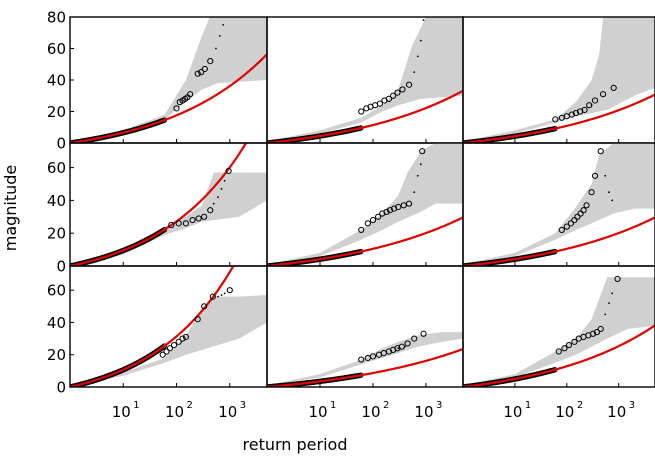 Image resolution: width=655 pixels, height=456 pixels. Describe the element at coordinates (580, 405) in the screenshot. I see `x-tick-exponent: 2` at that location.